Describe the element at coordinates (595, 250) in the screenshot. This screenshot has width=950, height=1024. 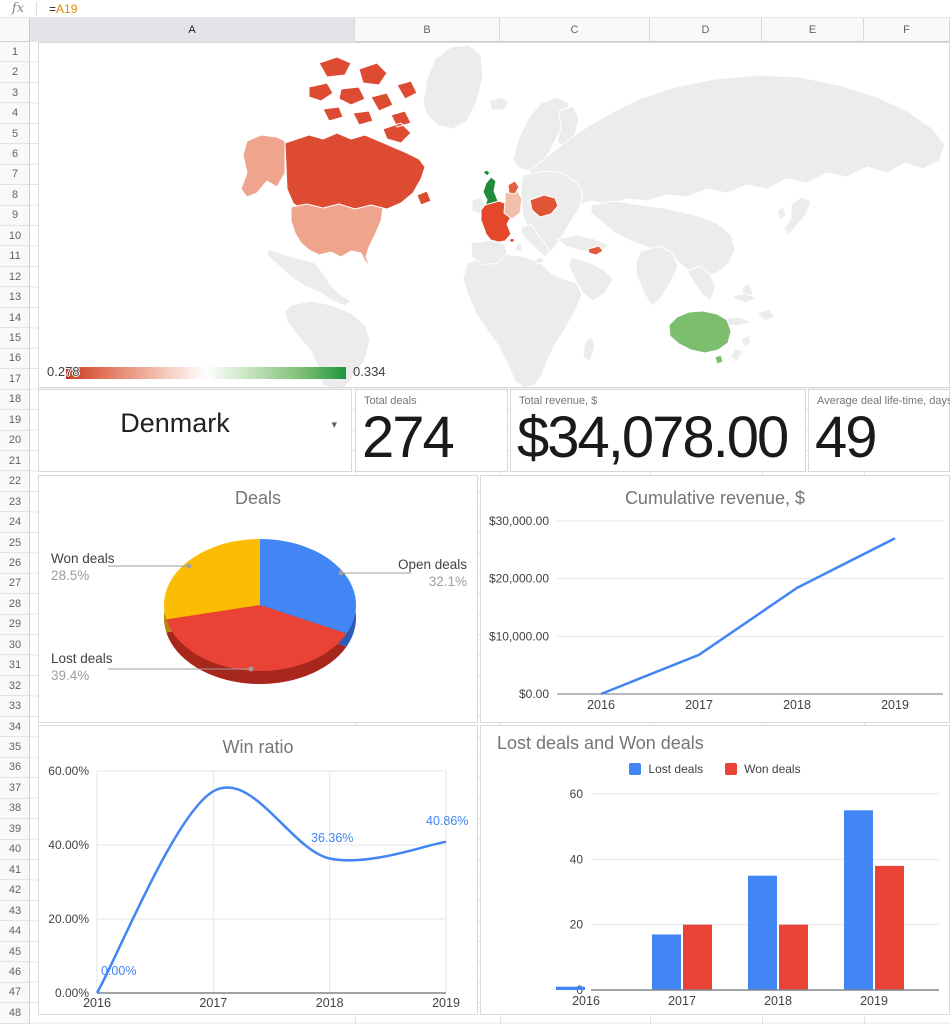
I see `map-region-uae` at that location.